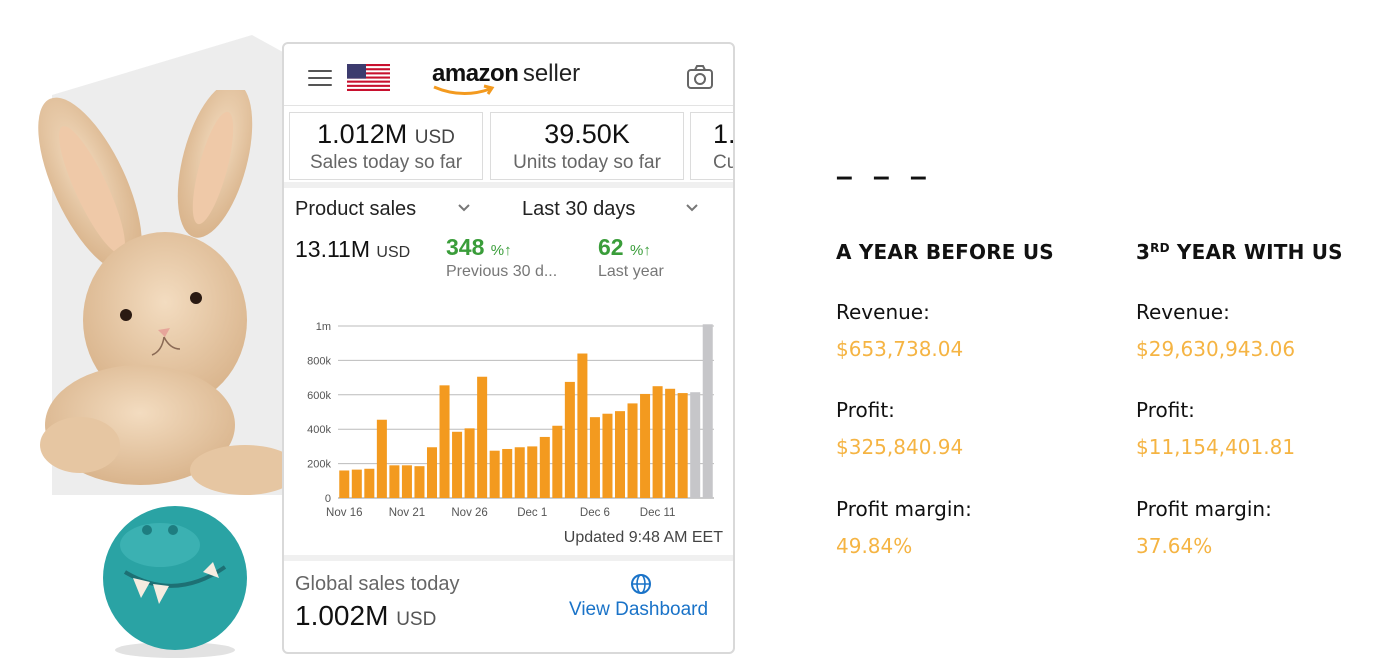  I want to click on revenue-value: $29,630,943.06, so click(1216, 349).